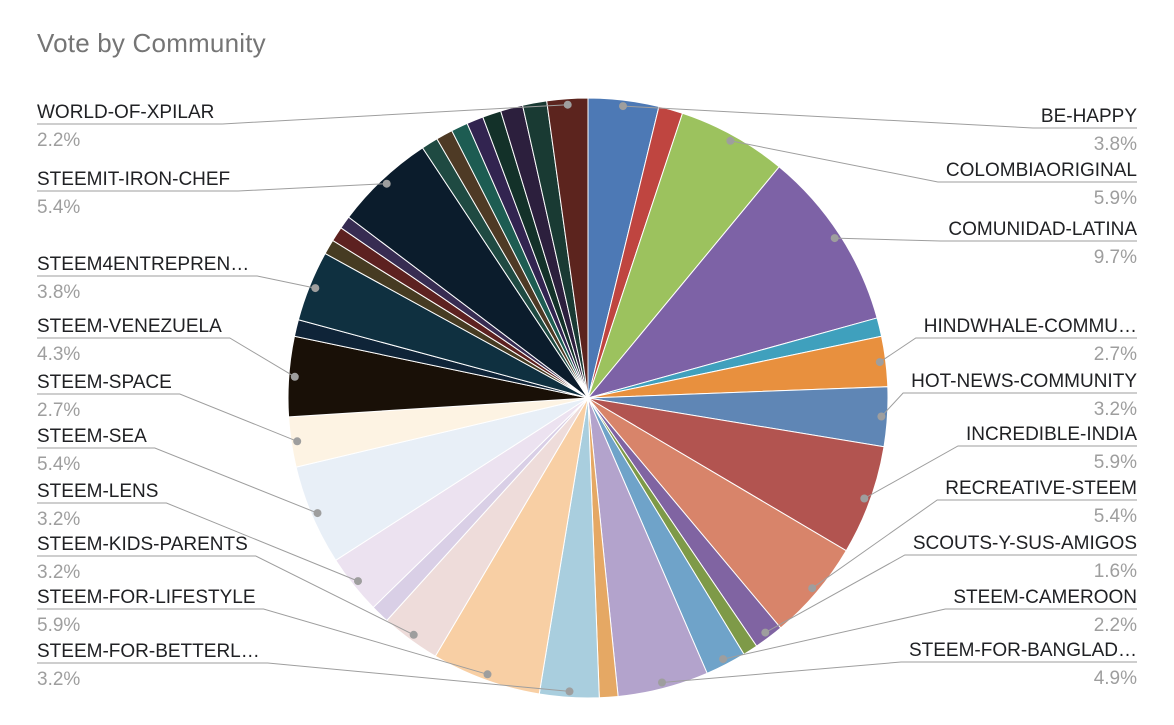 This screenshot has height=725, width=1174. Describe the element at coordinates (167, 417) in the screenshot. I see `callout-line-steem-space` at that location.